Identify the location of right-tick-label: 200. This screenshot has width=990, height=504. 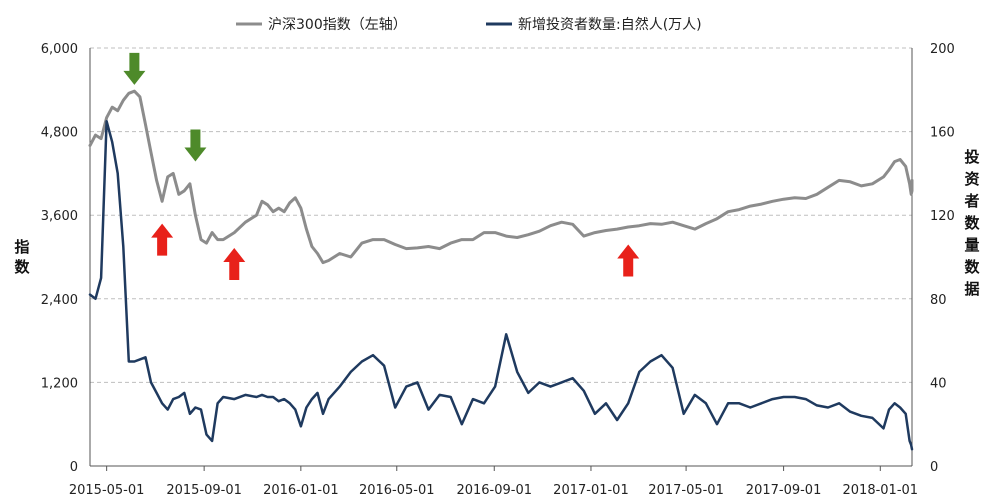
(942, 49).